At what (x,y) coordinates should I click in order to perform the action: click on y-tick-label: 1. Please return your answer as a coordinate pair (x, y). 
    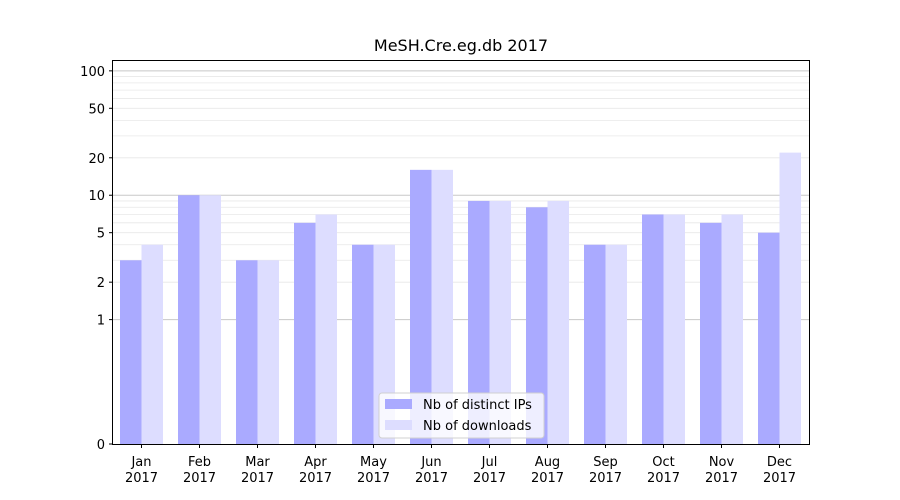
    Looking at the image, I should click on (101, 321).